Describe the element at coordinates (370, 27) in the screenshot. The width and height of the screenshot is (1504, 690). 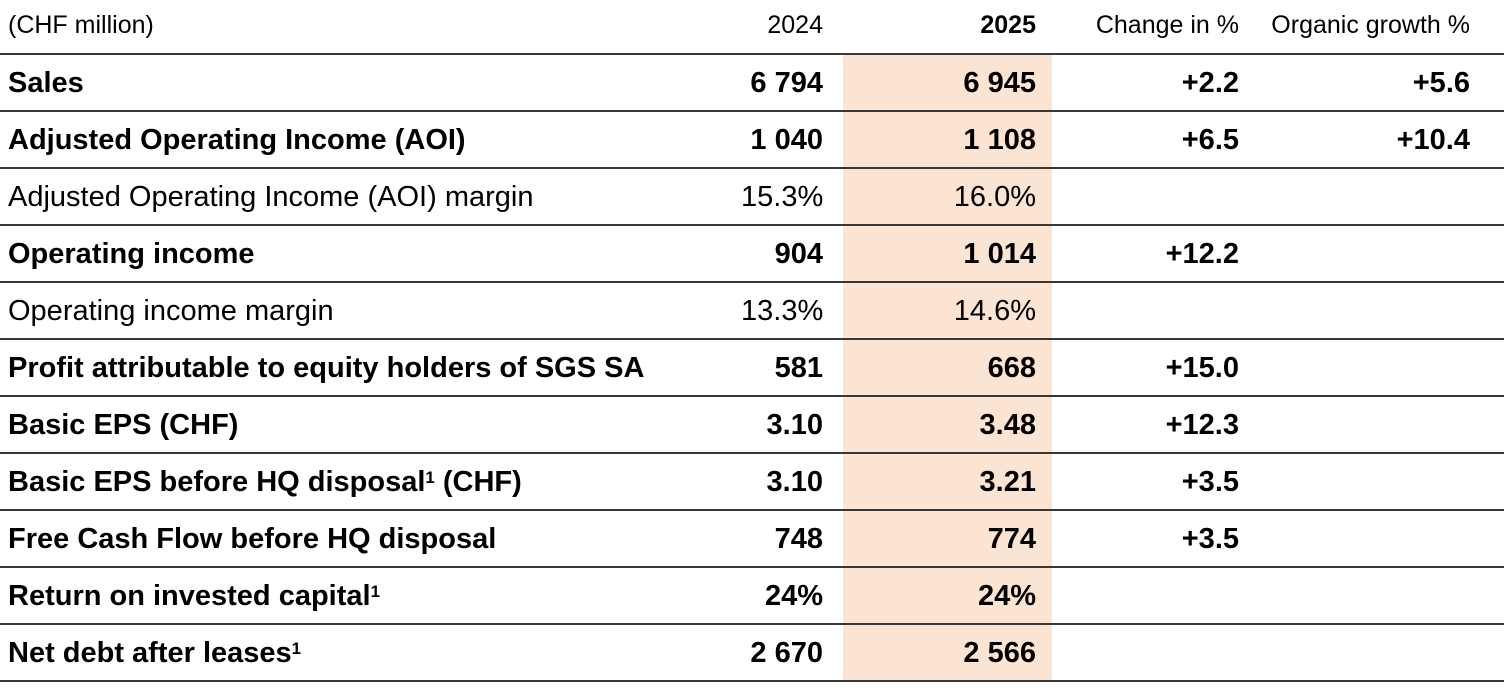
I see `unit-label: (CHF million)` at that location.